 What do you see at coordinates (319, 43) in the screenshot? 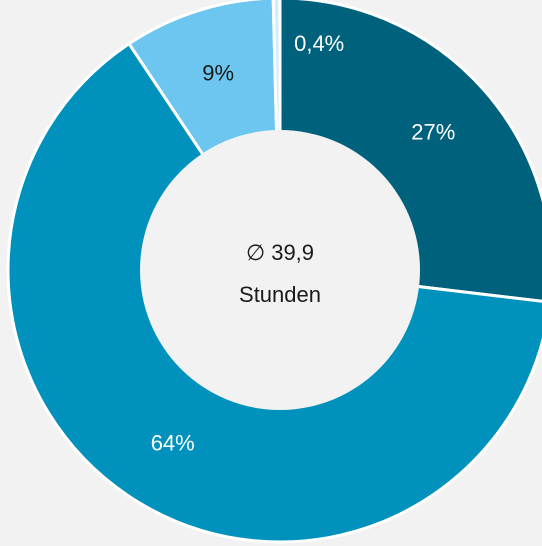
I see `slice-label: 0,4%` at bounding box center [319, 43].